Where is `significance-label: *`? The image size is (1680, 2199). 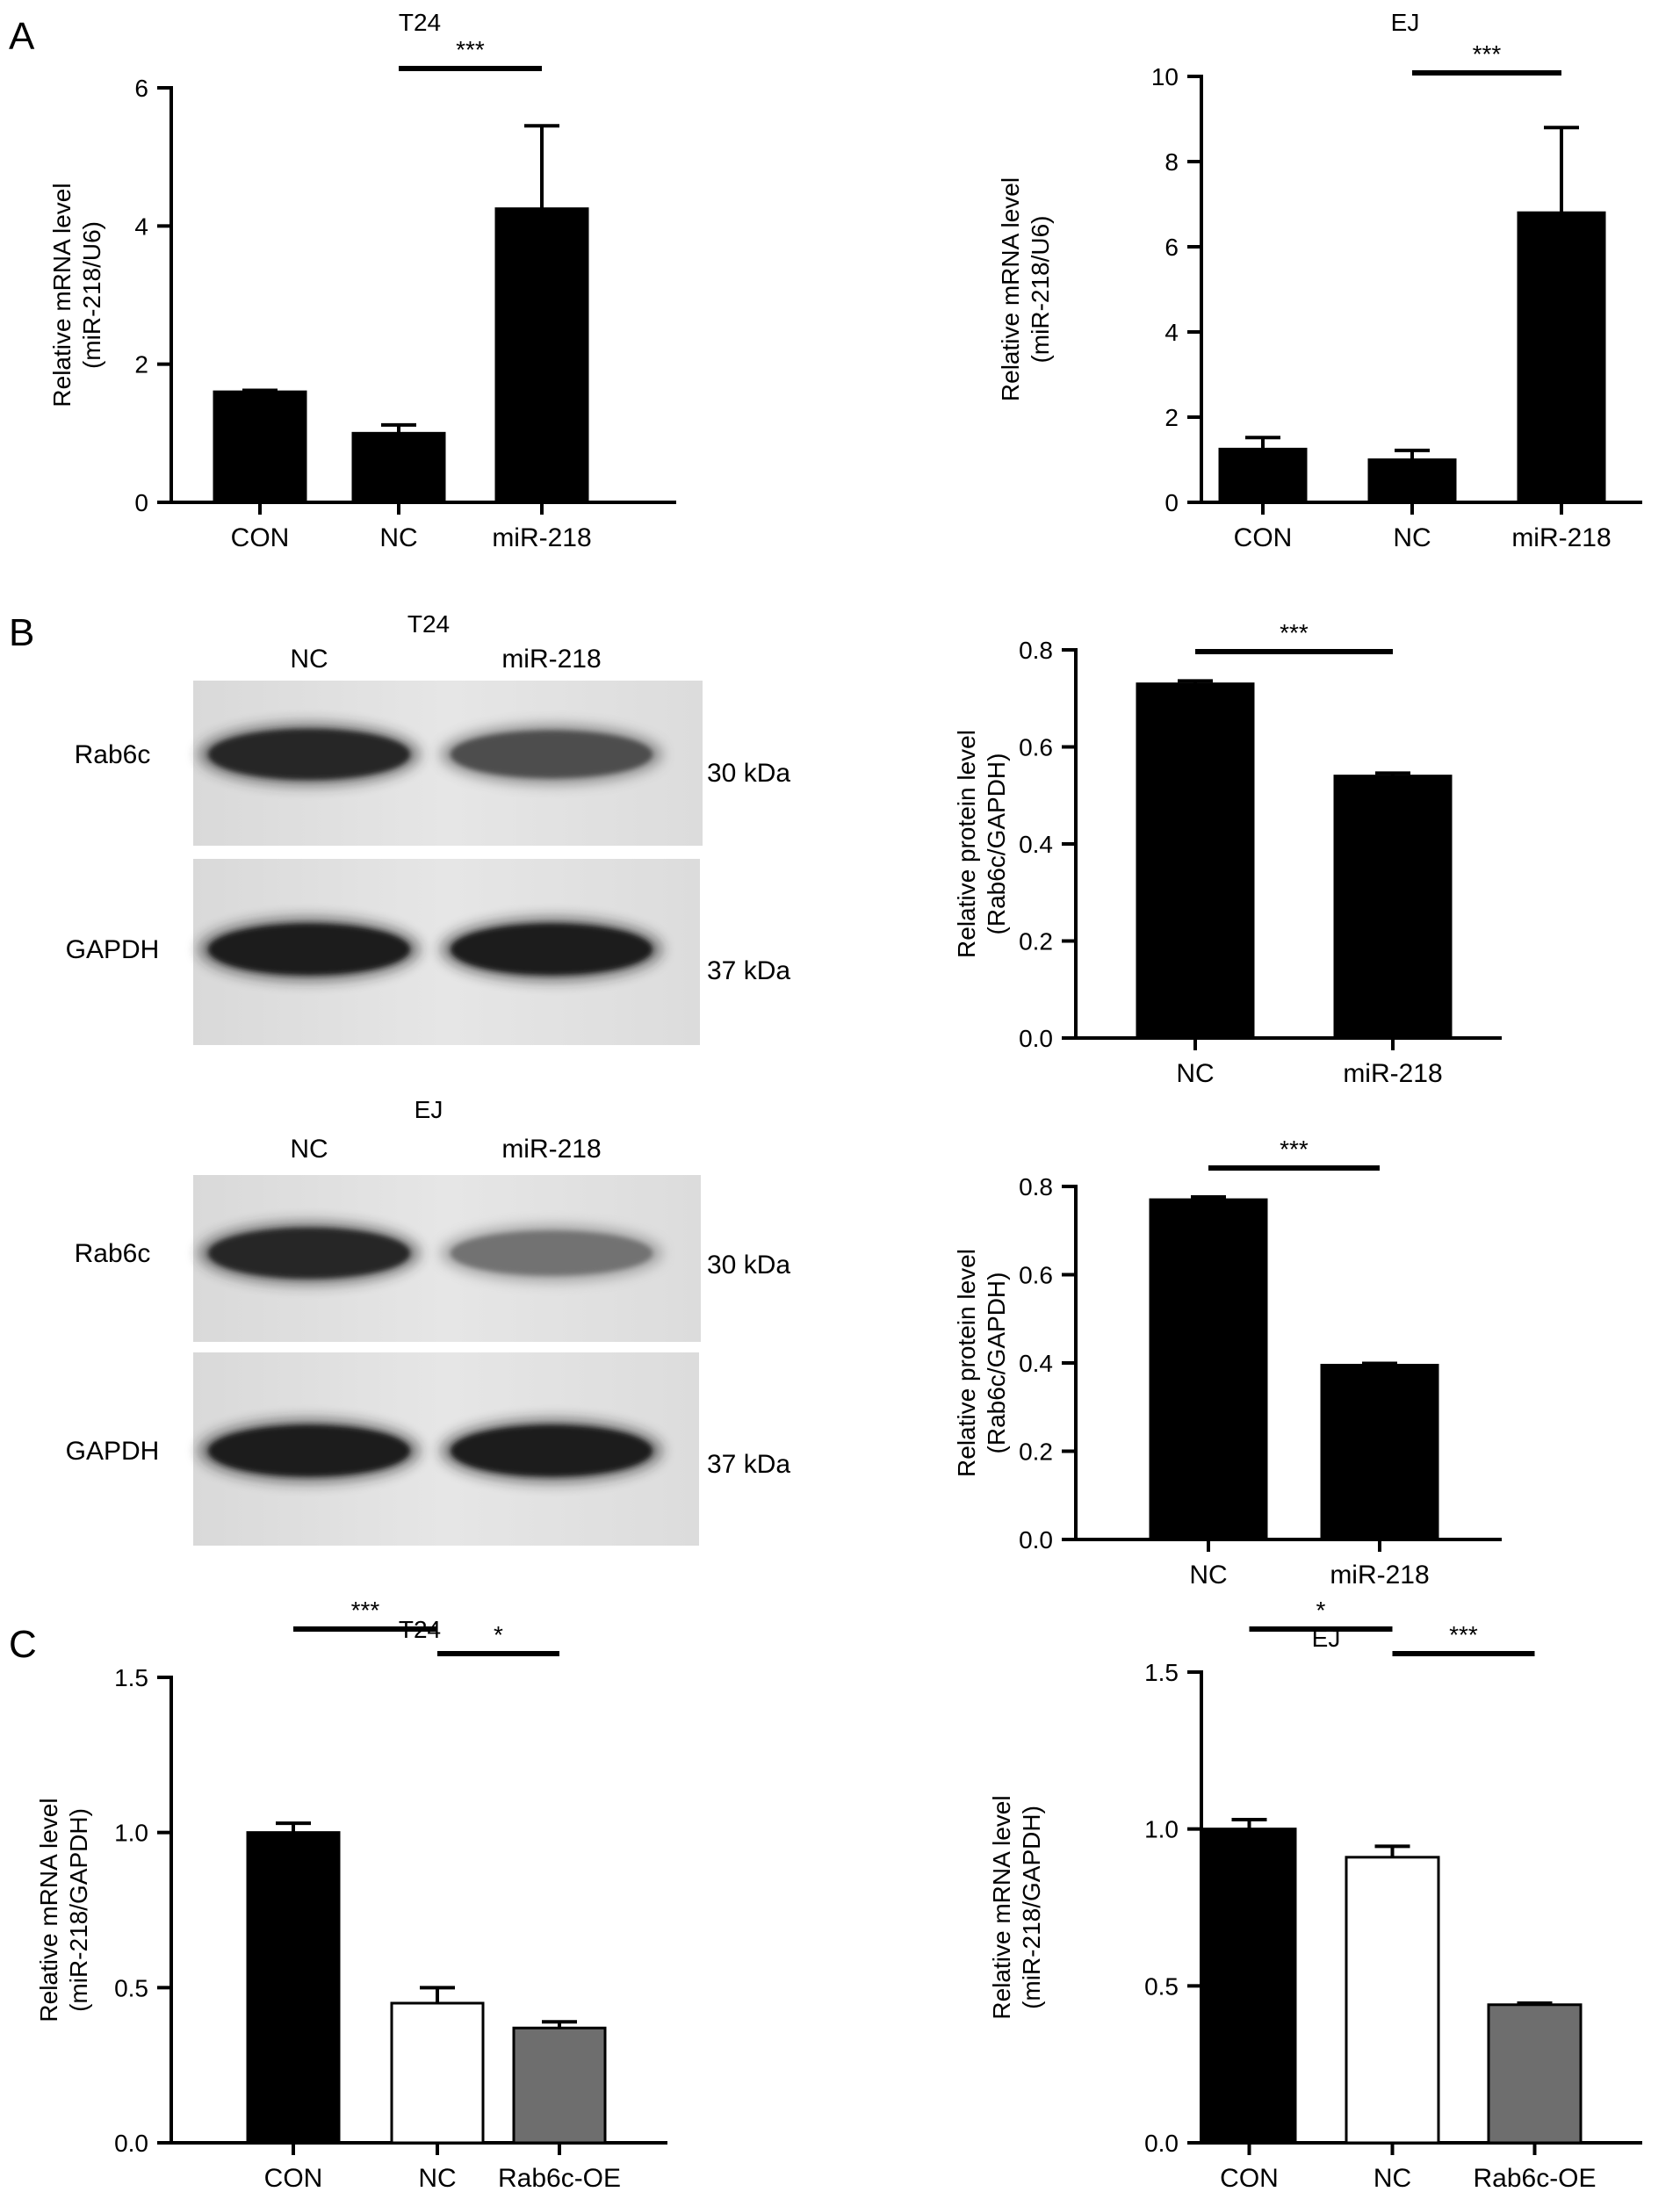 significance-label: * is located at coordinates (498, 1635).